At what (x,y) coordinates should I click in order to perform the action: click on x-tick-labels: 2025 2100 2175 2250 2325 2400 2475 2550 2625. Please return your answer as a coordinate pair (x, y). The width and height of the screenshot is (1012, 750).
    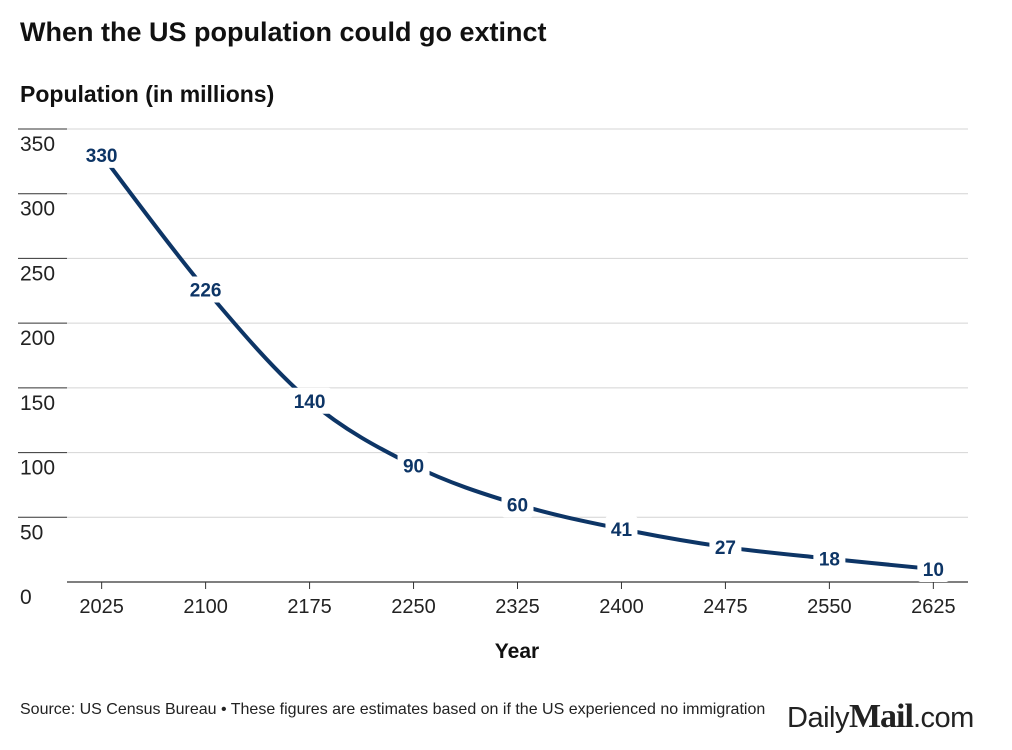
    Looking at the image, I should click on (517, 600).